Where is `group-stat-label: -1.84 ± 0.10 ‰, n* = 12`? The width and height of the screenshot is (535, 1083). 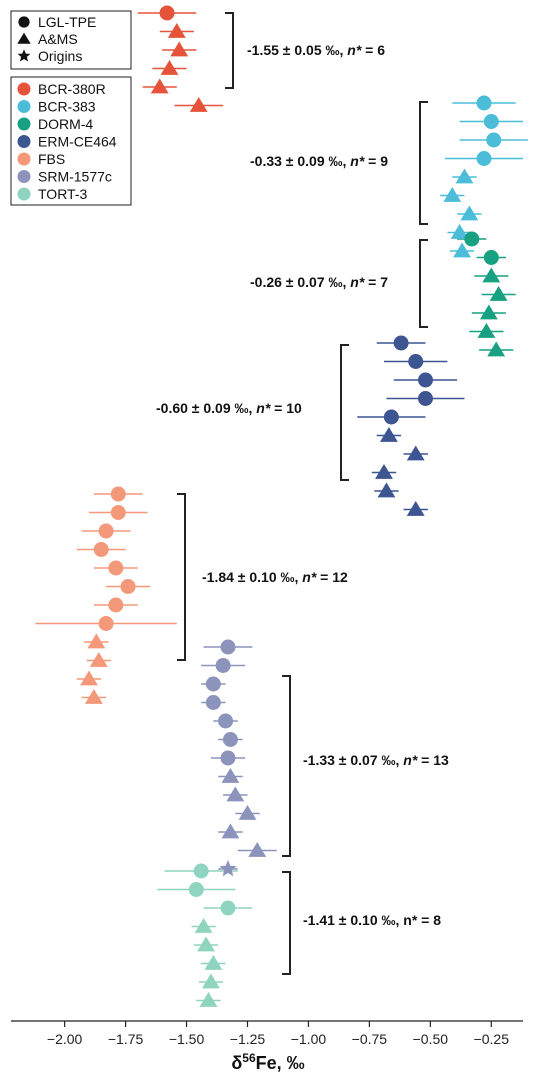 group-stat-label: -1.84 ± 0.10 ‰, n* = 12 is located at coordinates (275, 577).